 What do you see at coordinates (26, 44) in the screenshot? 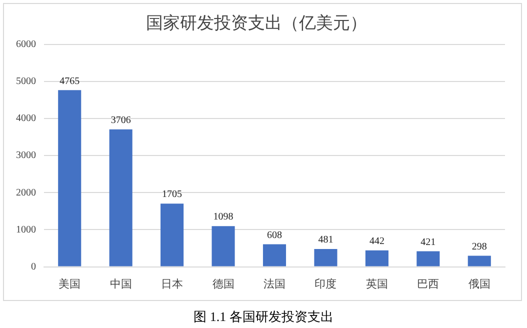
I see `y-tick-label: 6000` at bounding box center [26, 44].